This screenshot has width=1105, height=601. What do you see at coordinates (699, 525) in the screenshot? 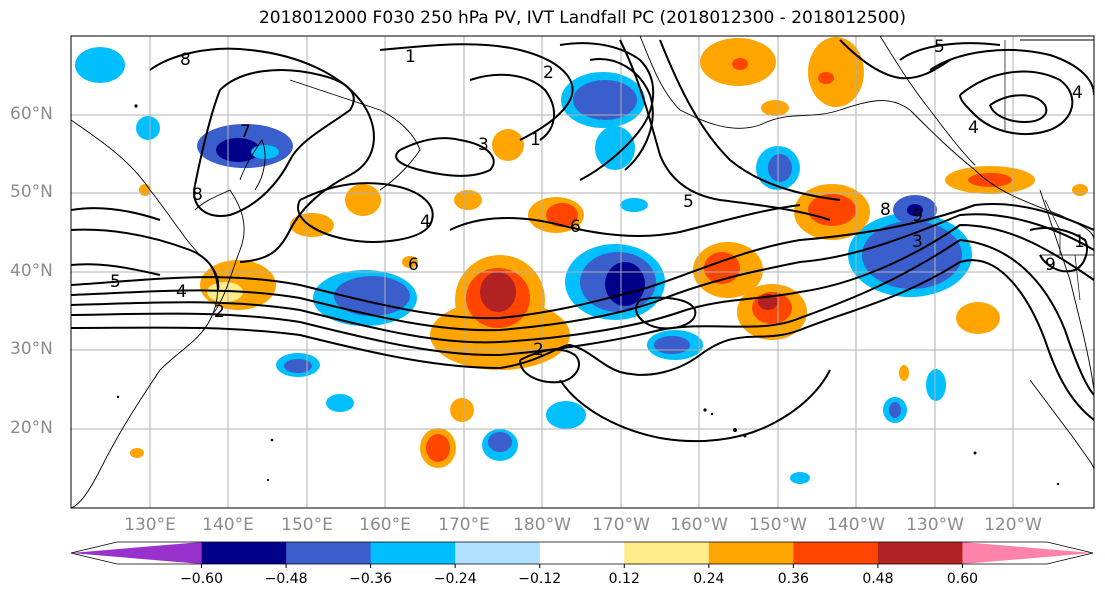
I see `lon-label: 160°W` at bounding box center [699, 525].